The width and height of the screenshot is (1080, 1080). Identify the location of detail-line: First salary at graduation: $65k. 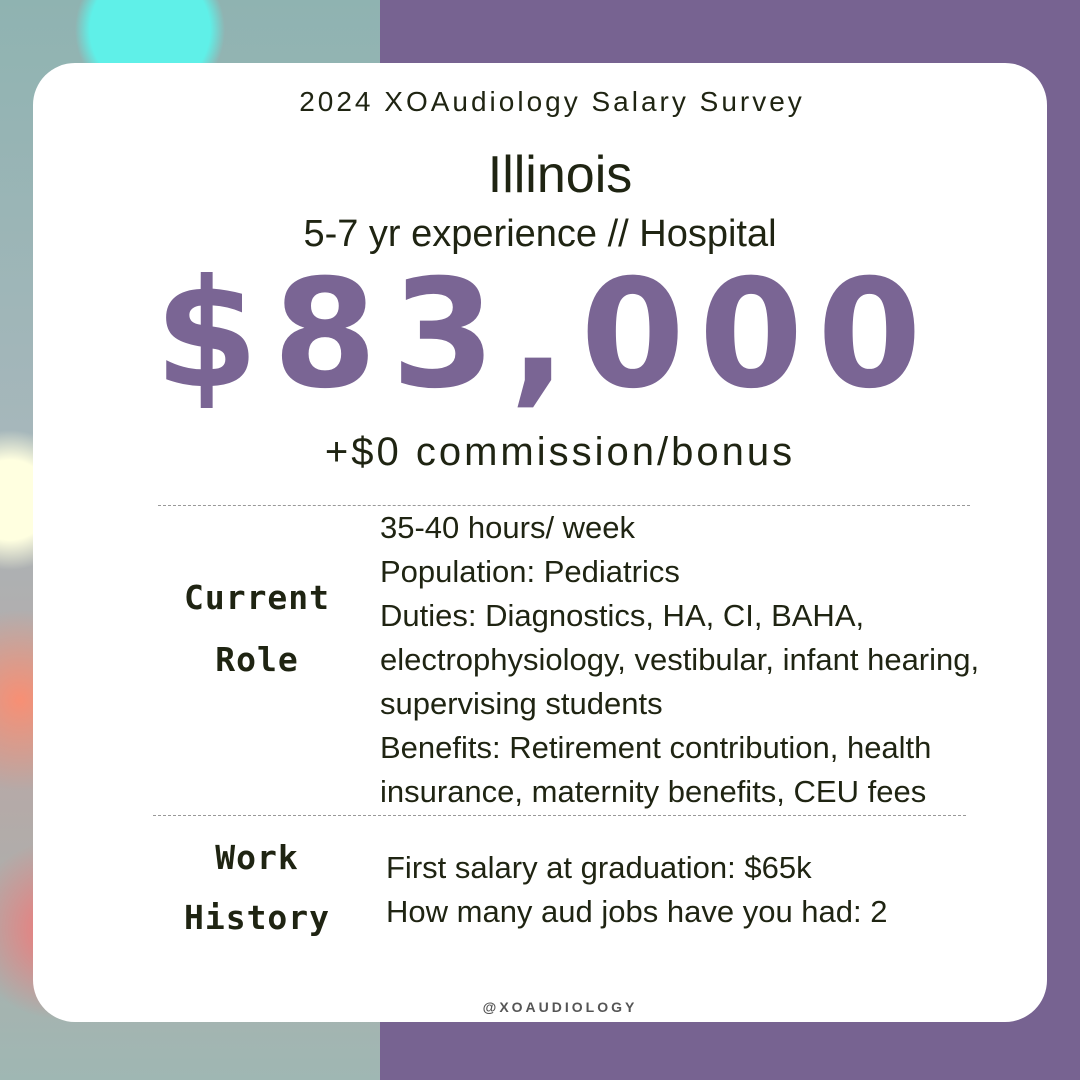
(599, 867).